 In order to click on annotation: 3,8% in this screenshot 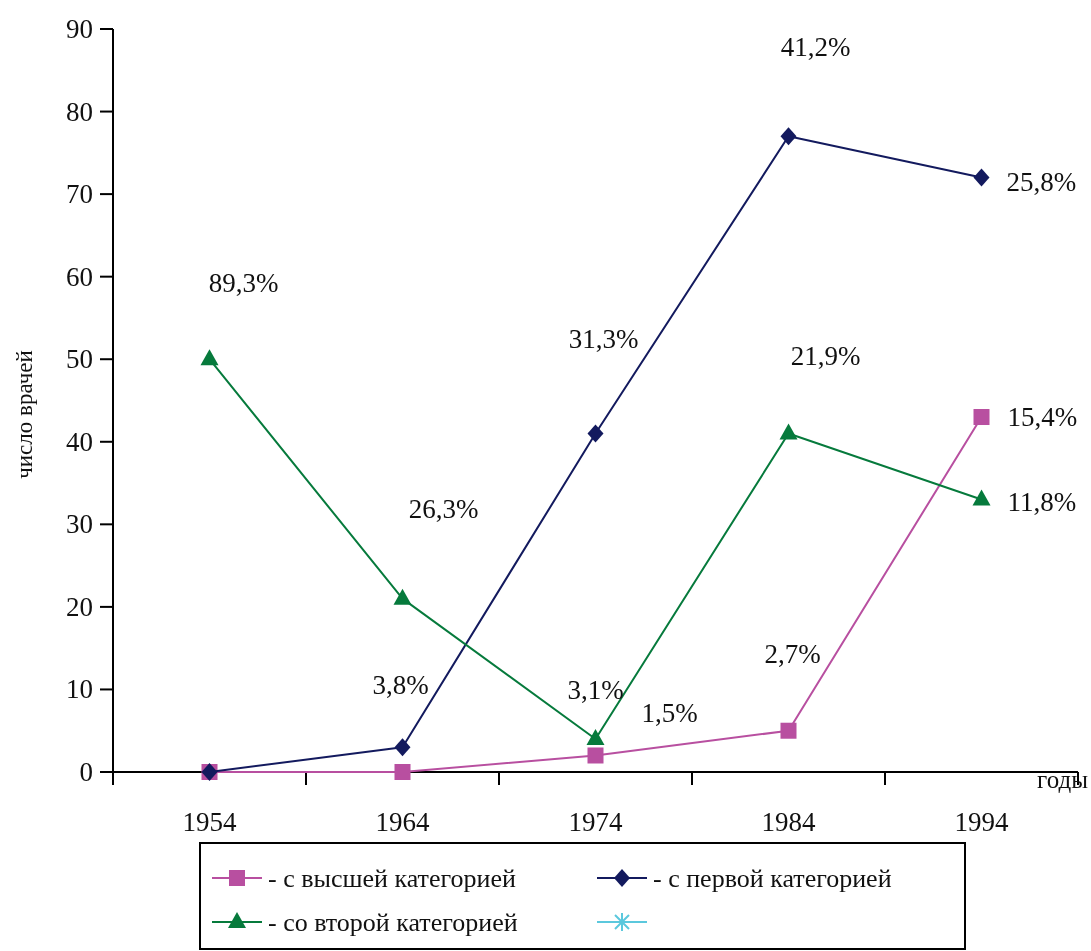, I will do `click(400, 685)`.